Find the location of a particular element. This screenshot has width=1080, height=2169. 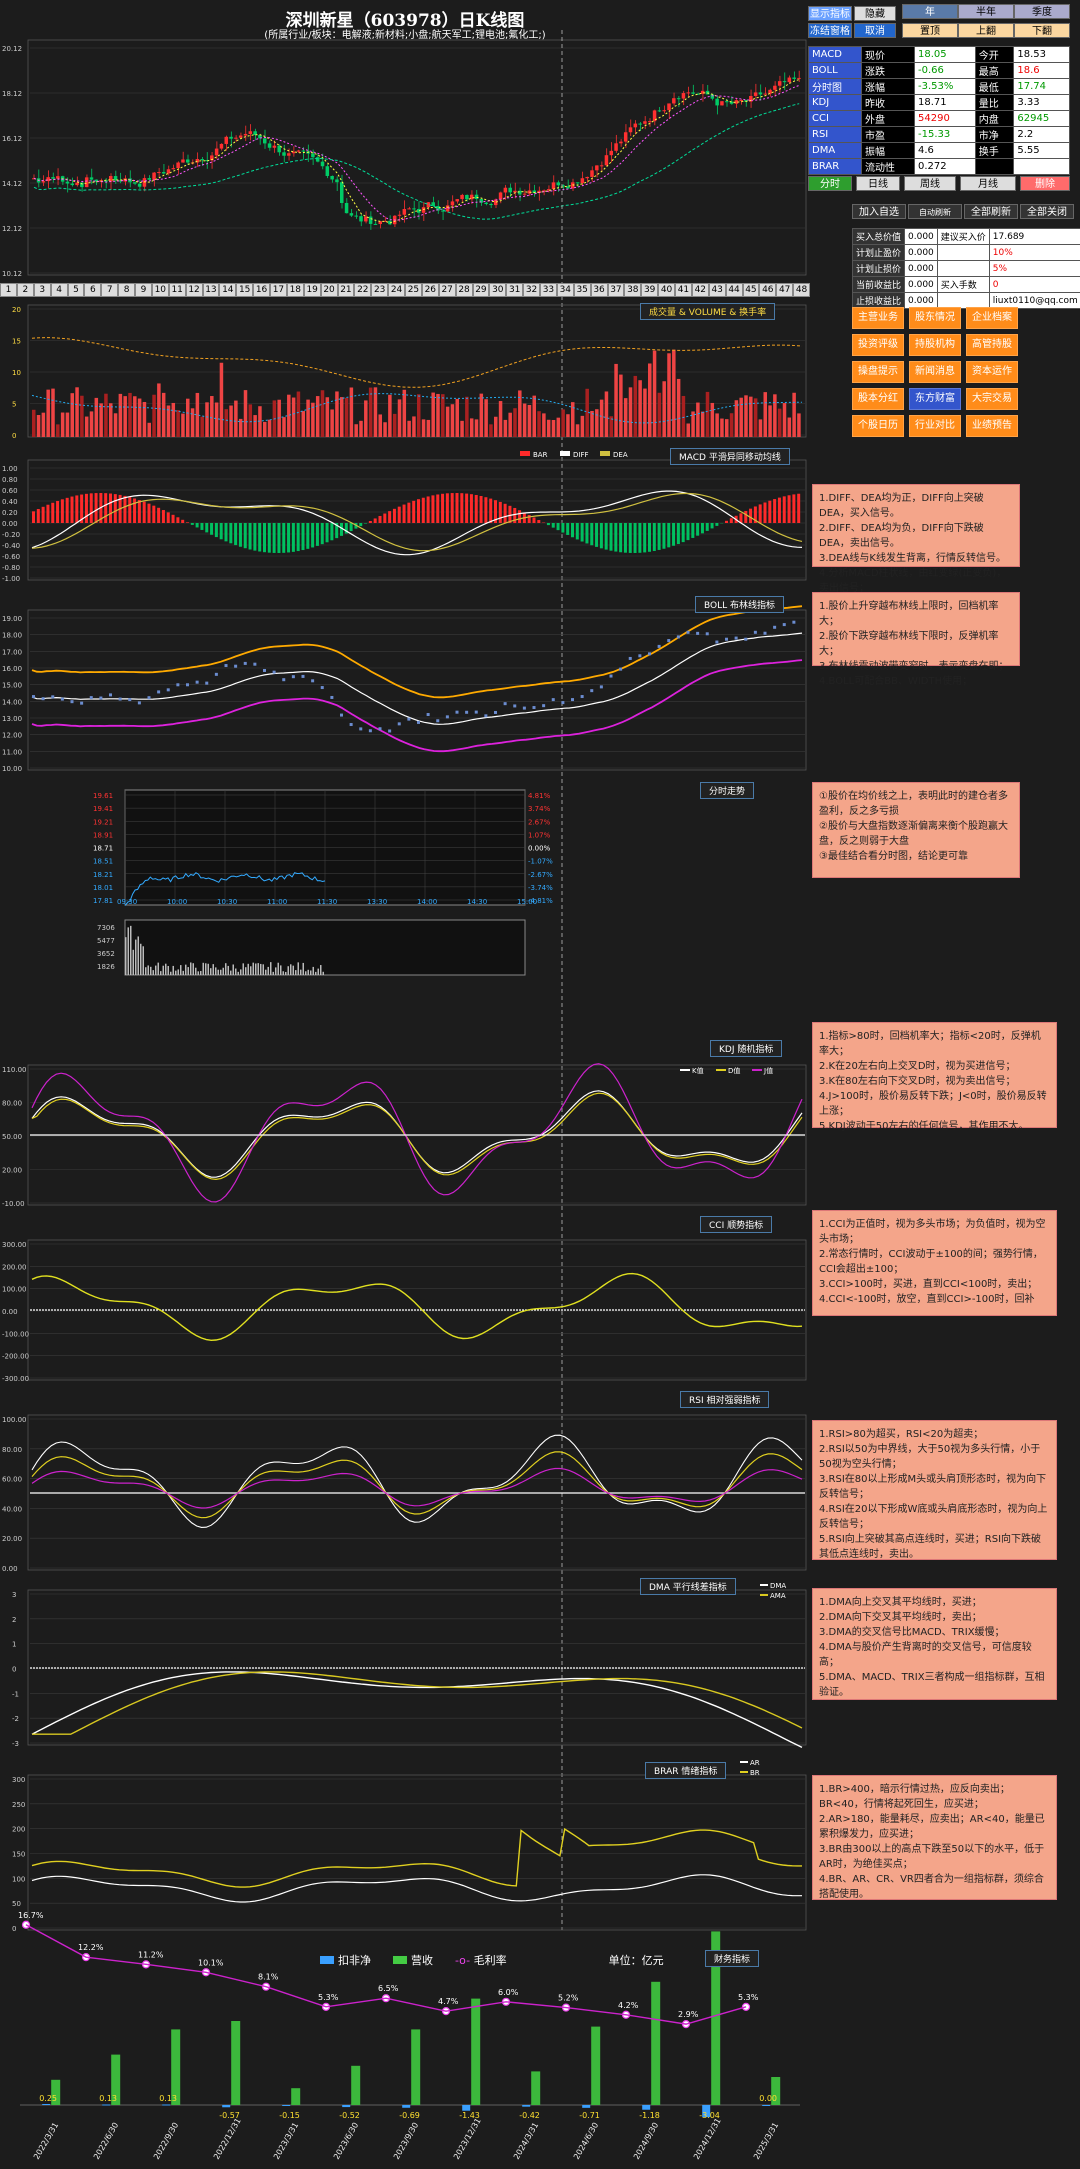

day-number: 18 is located at coordinates (295, 290).